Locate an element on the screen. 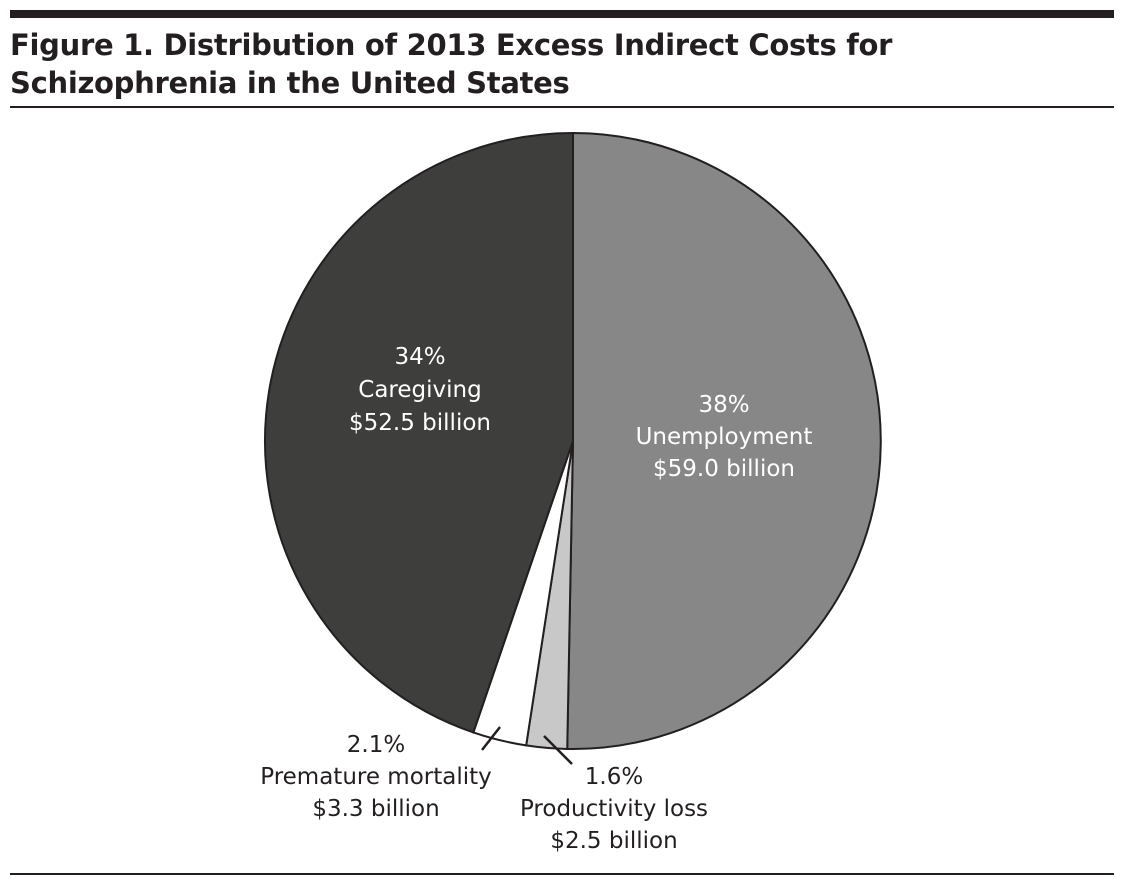 This screenshot has width=1122, height=883. slice-percent-text: 38% is located at coordinates (723, 405).